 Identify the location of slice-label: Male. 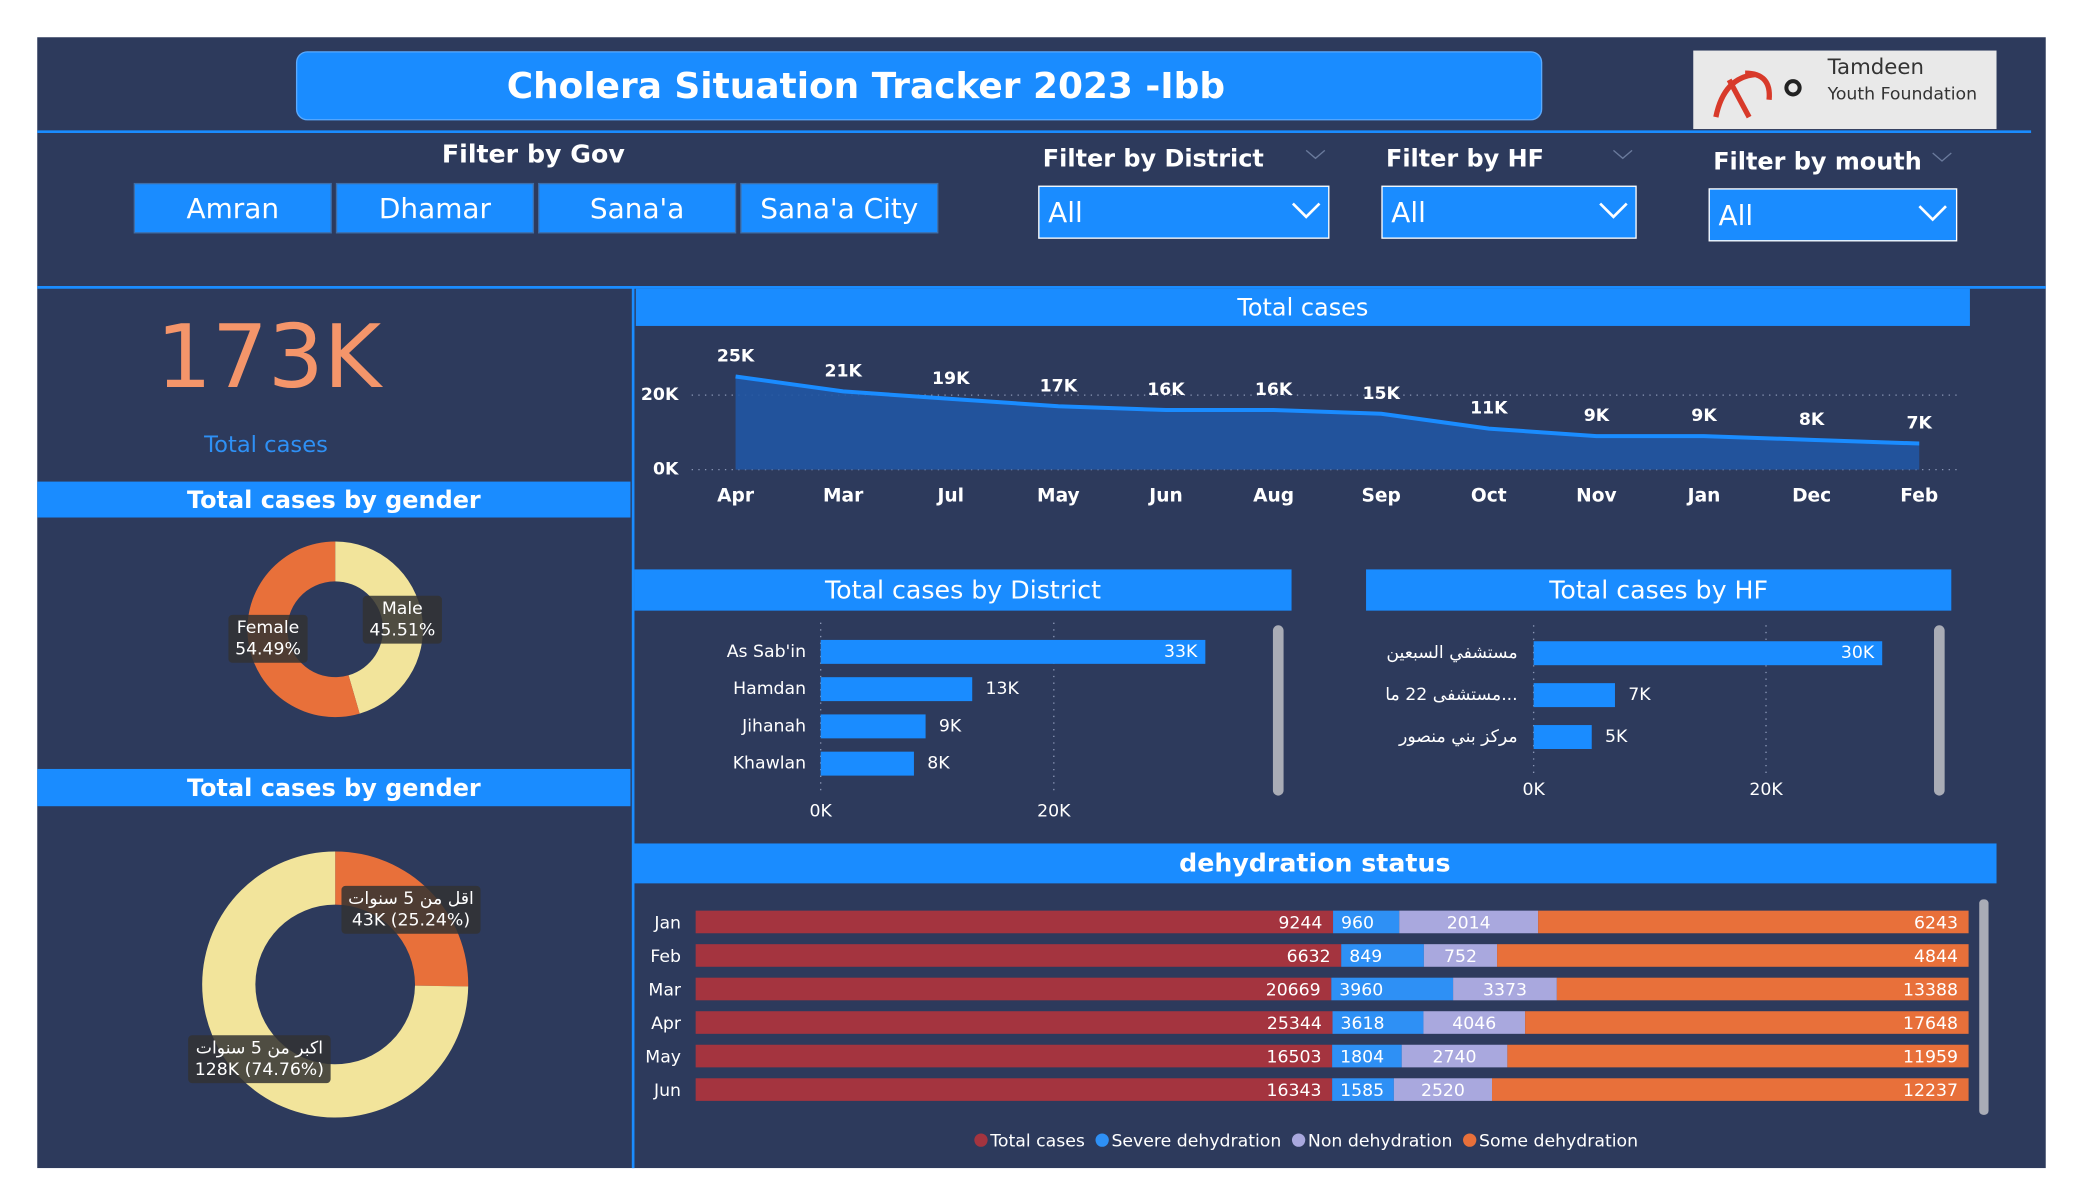
(402, 609).